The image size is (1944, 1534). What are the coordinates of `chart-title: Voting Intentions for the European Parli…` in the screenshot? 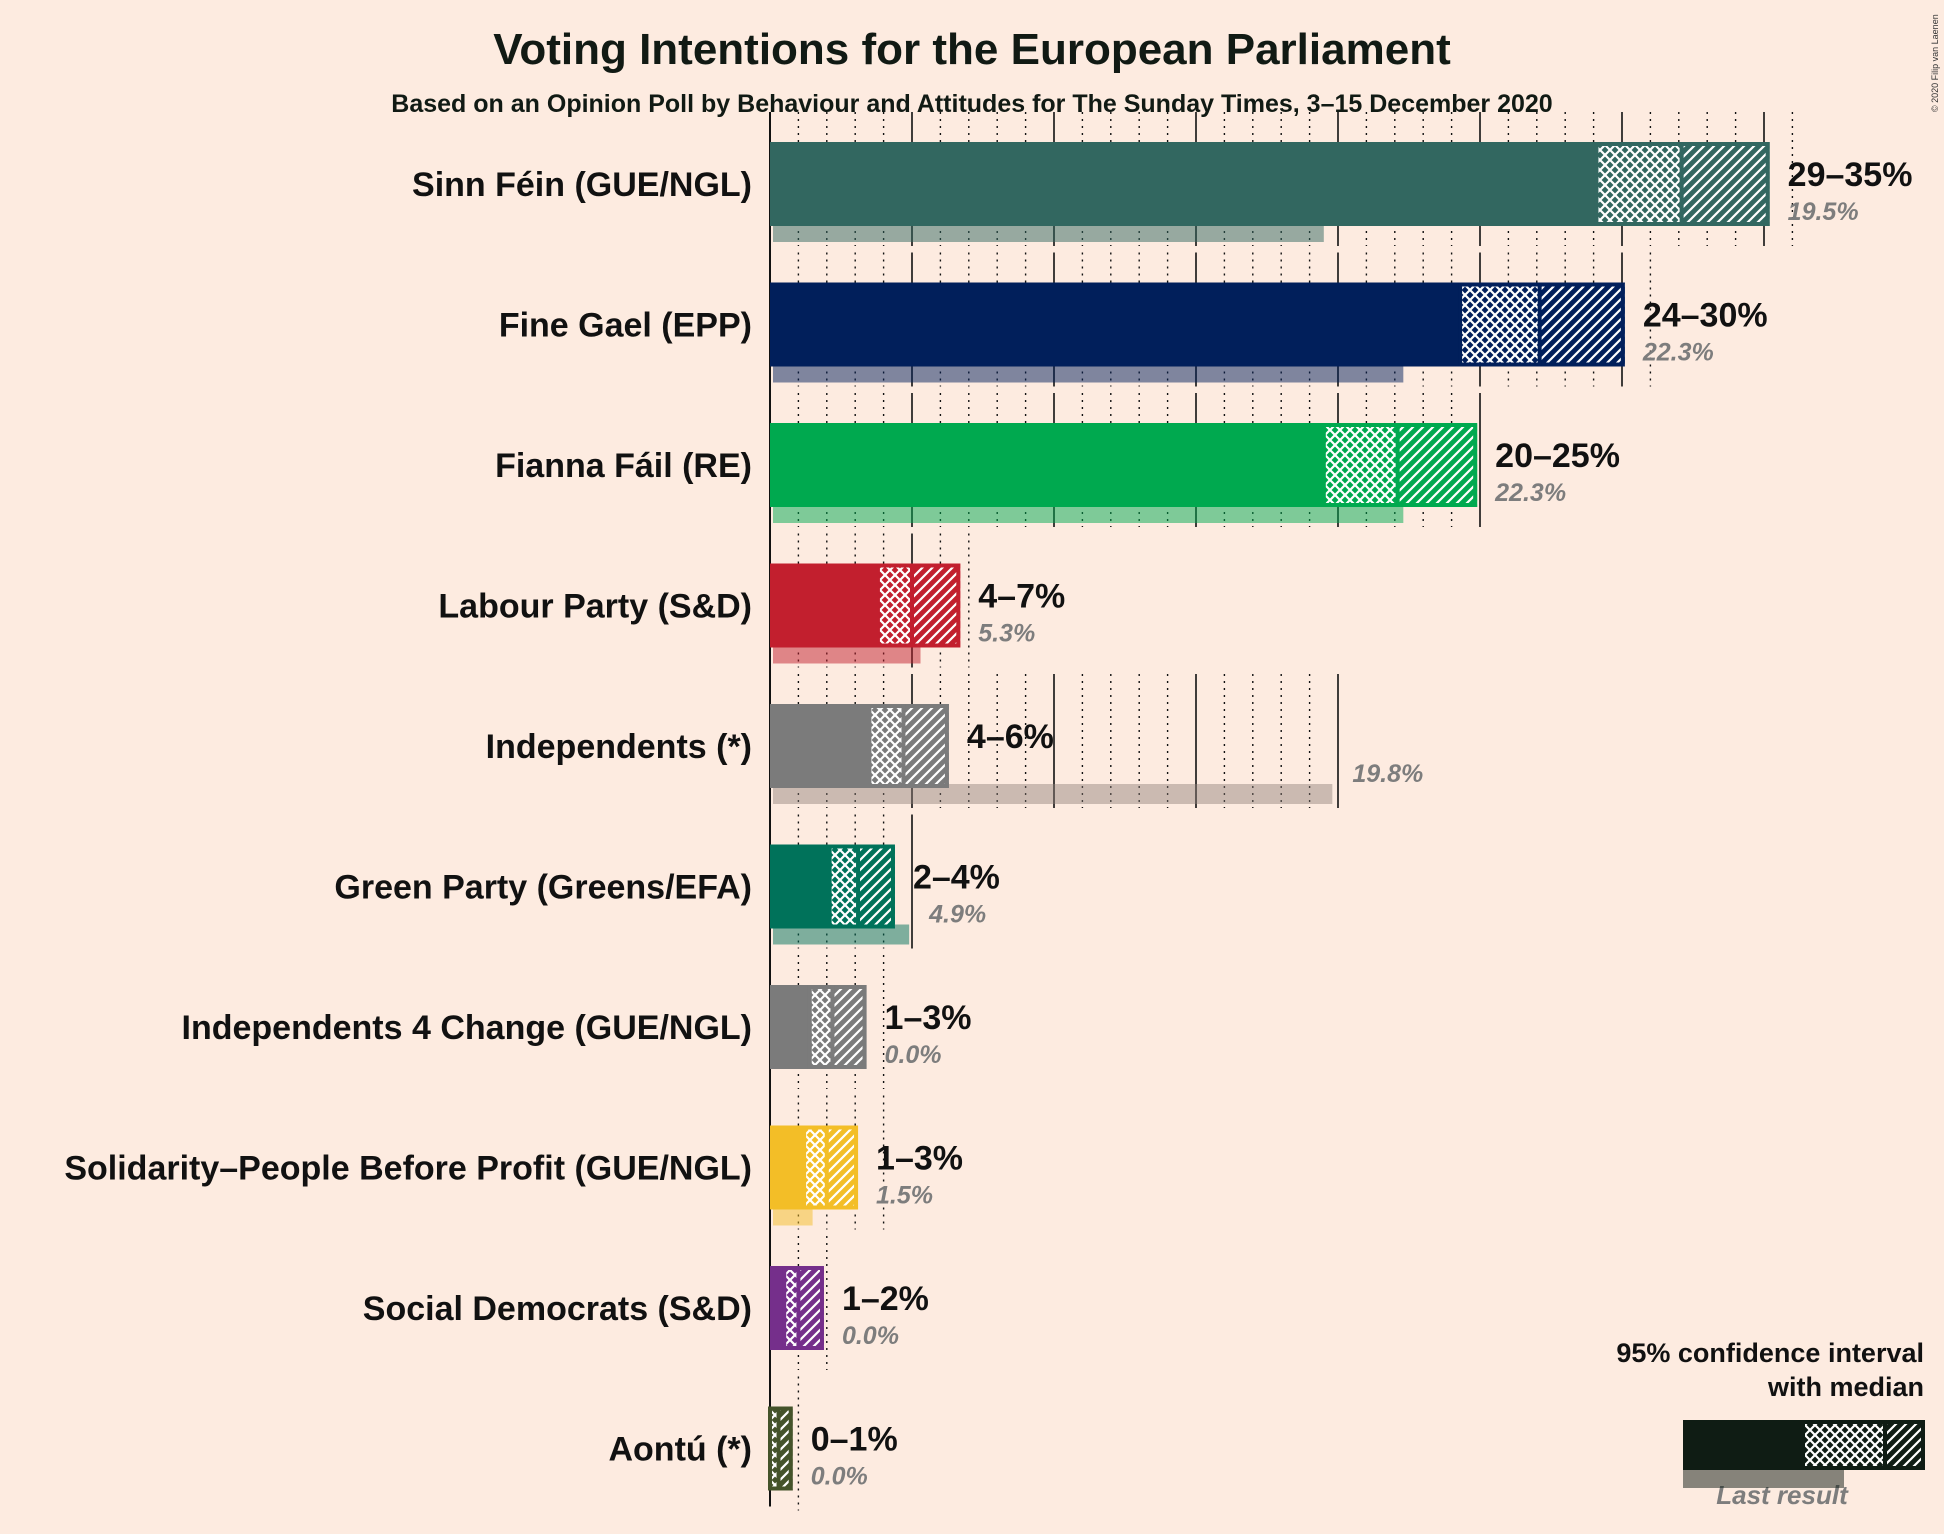 It's located at (972, 49).